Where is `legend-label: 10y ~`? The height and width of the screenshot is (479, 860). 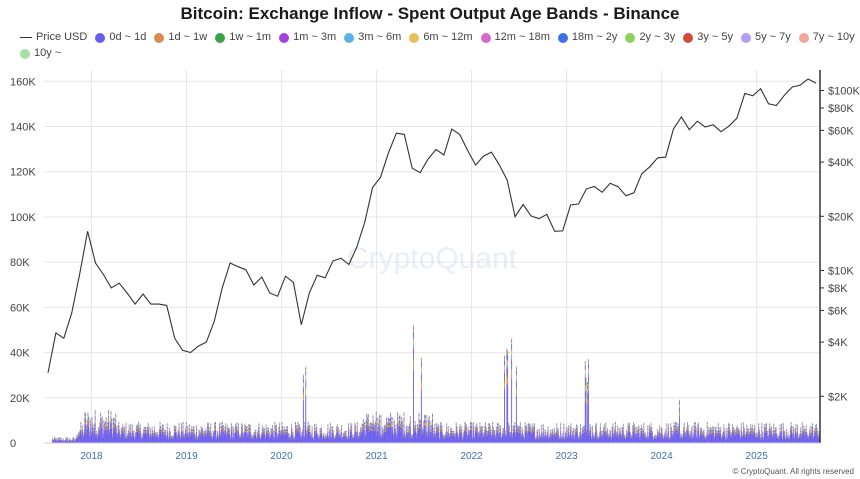 legend-label: 10y ~ is located at coordinates (48, 53).